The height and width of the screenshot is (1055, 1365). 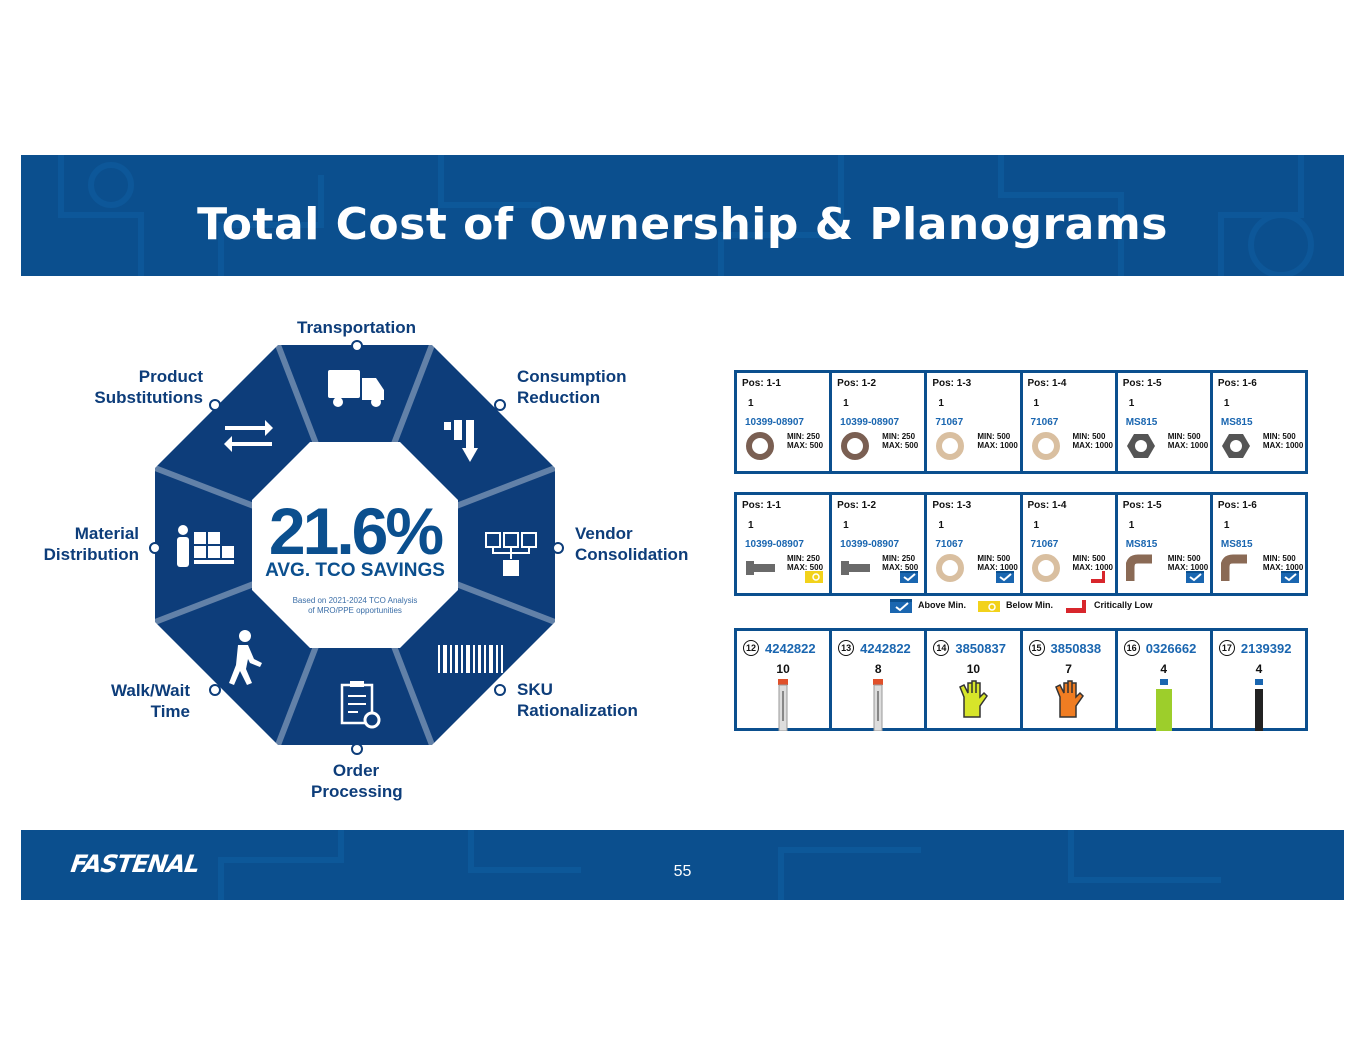 What do you see at coordinates (248, 436) in the screenshot?
I see `substitution-arrows-icon` at bounding box center [248, 436].